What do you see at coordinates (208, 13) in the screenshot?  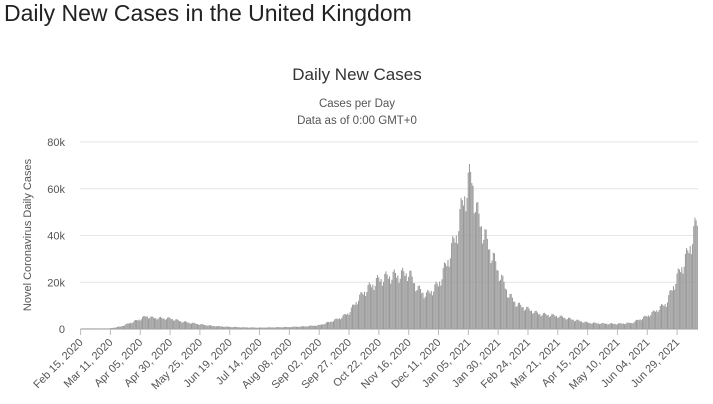 I see `page-title: Daily New Cases in the United Kingdom` at bounding box center [208, 13].